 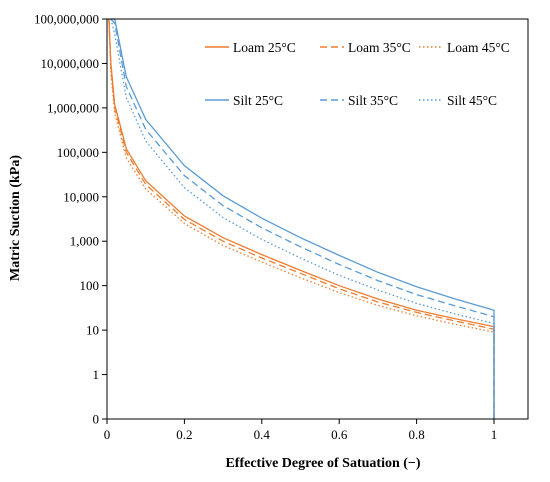 What do you see at coordinates (258, 100) in the screenshot?
I see `legend-label-4: Silt 25°C` at bounding box center [258, 100].